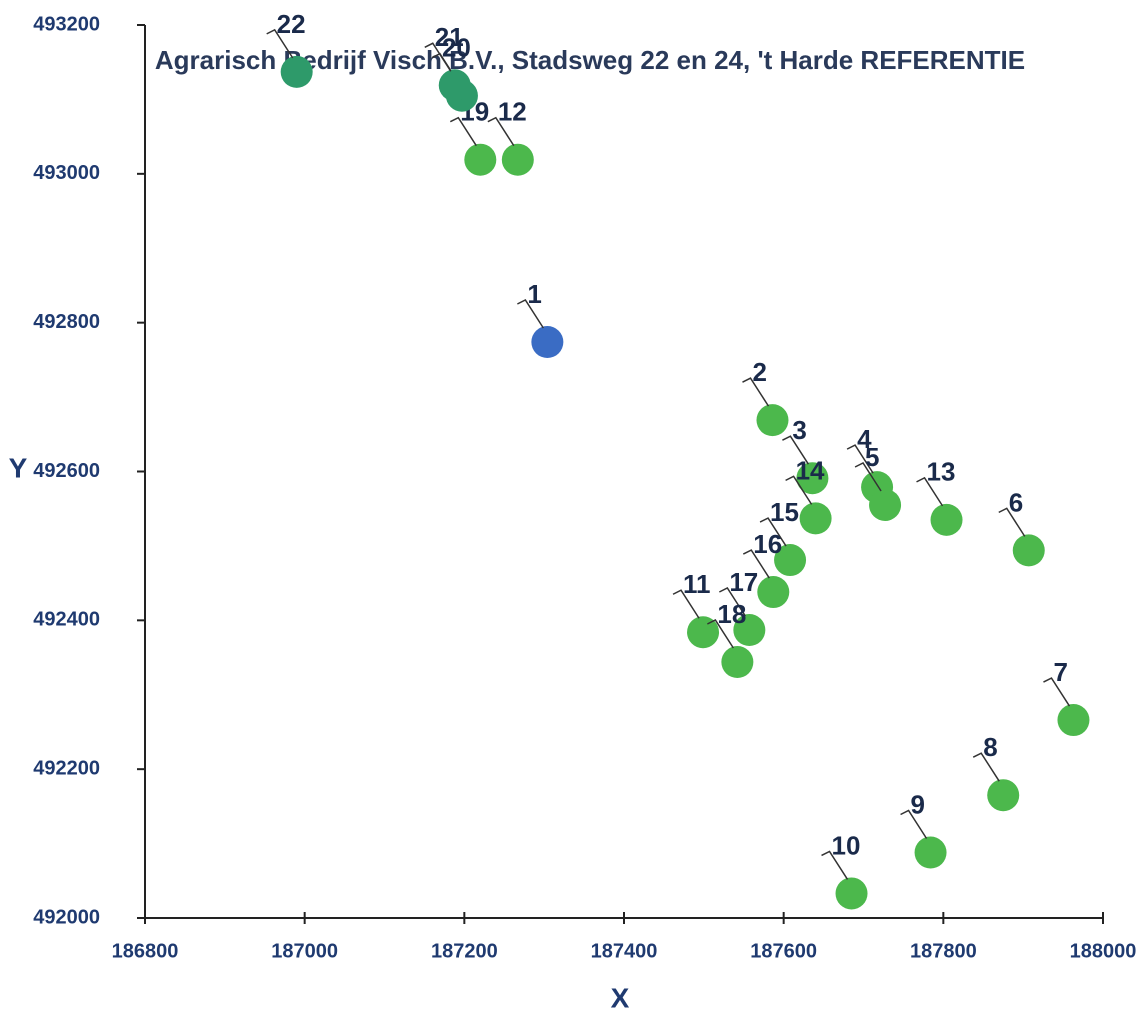  Describe the element at coordinates (66, 768) in the screenshot. I see `y-tick-label: 492200` at that location.